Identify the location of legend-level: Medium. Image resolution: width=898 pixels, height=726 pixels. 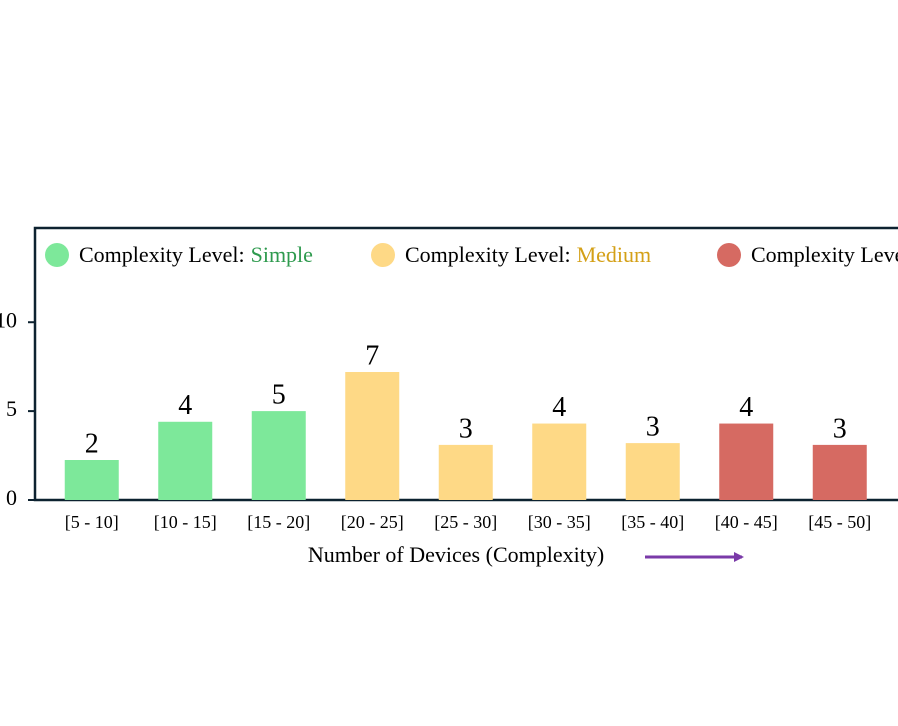
(614, 254).